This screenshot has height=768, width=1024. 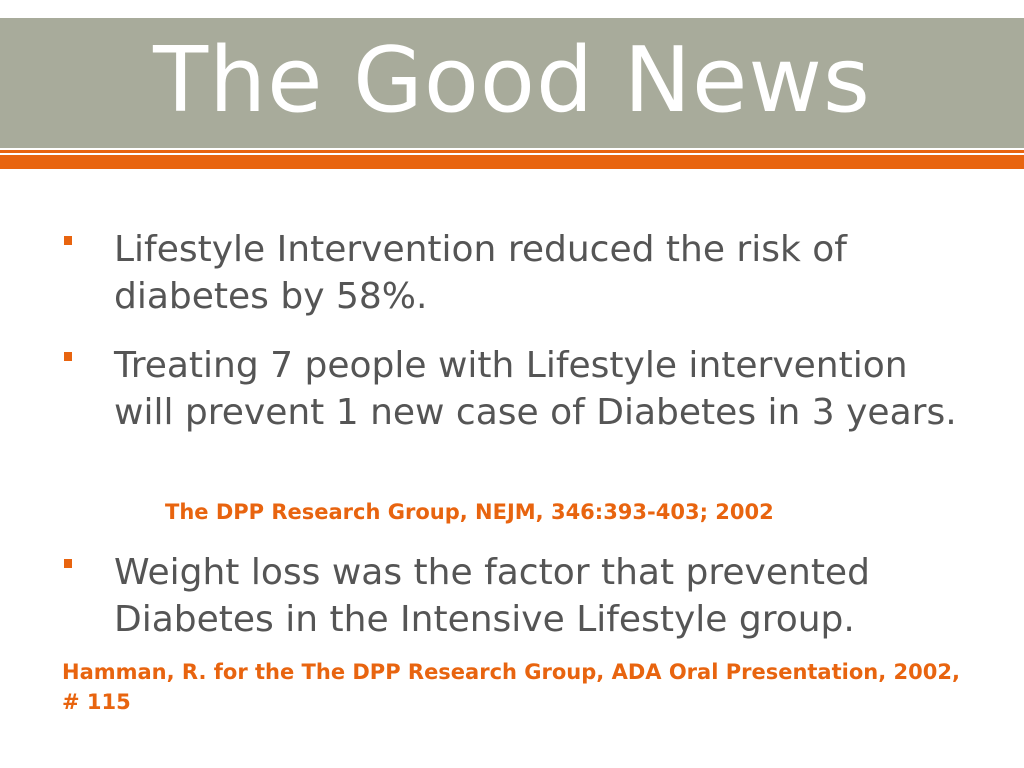 I want to click on slide-title: The Good News, so click(x=512, y=80).